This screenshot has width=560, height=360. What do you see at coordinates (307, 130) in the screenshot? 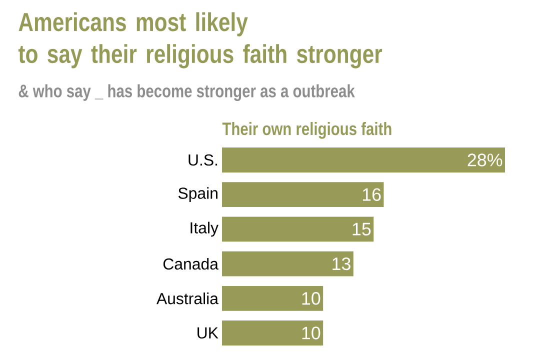
I see `x-axis-title: Their own religious faith` at bounding box center [307, 130].